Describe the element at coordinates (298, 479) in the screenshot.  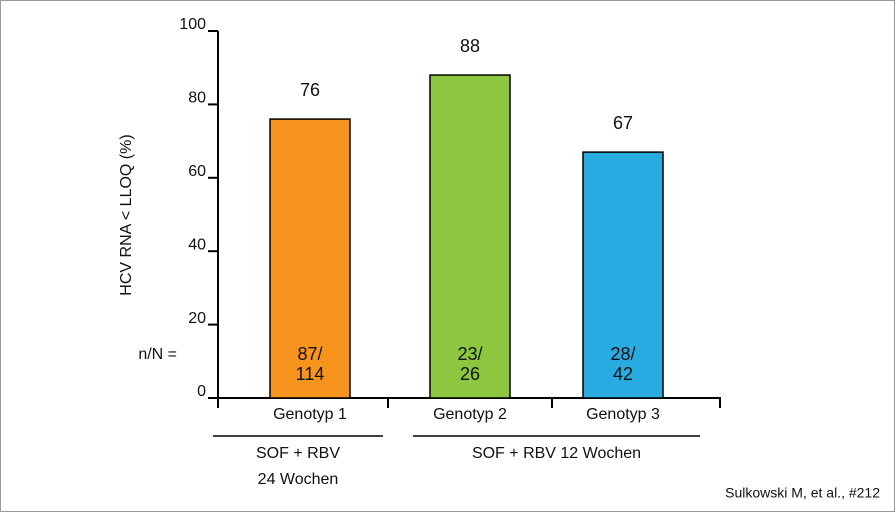
I see `group-label: 24 Wochen` at that location.